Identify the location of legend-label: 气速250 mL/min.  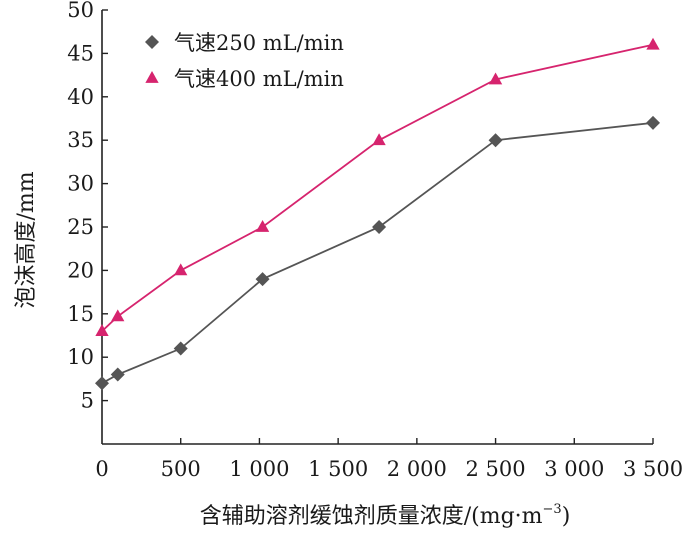
(259, 43).